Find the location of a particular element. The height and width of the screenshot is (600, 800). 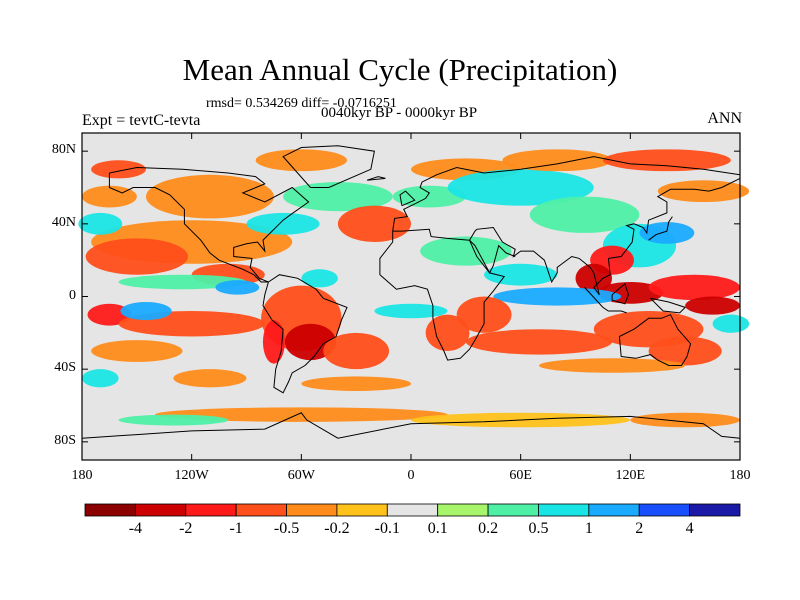

colorbar-label: 0.2 is located at coordinates (488, 528).